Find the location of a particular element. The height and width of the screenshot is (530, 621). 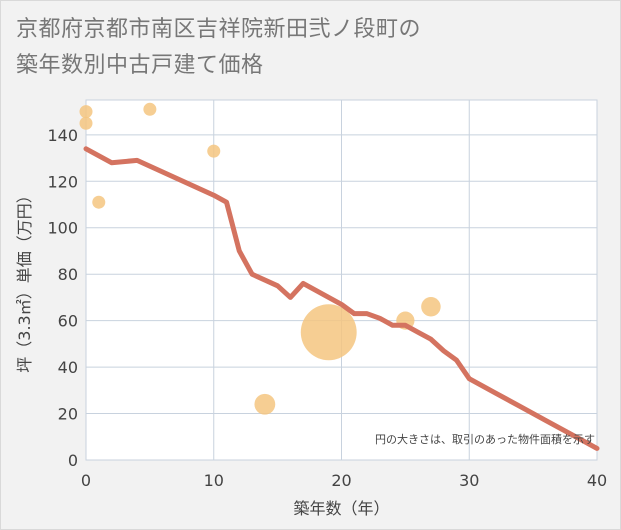

x-axis-title: 築年数（年） is located at coordinates (341, 508).